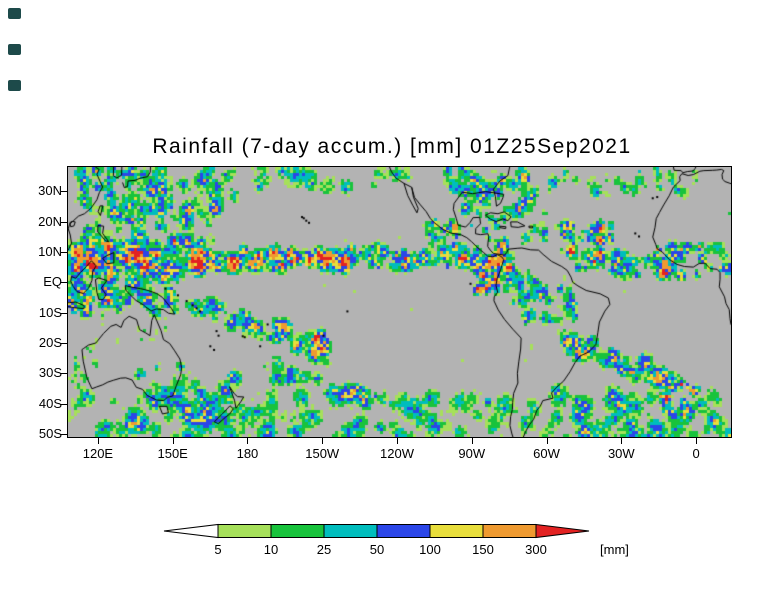  What do you see at coordinates (247, 453) in the screenshot?
I see `x-tick-label: 180` at bounding box center [247, 453].